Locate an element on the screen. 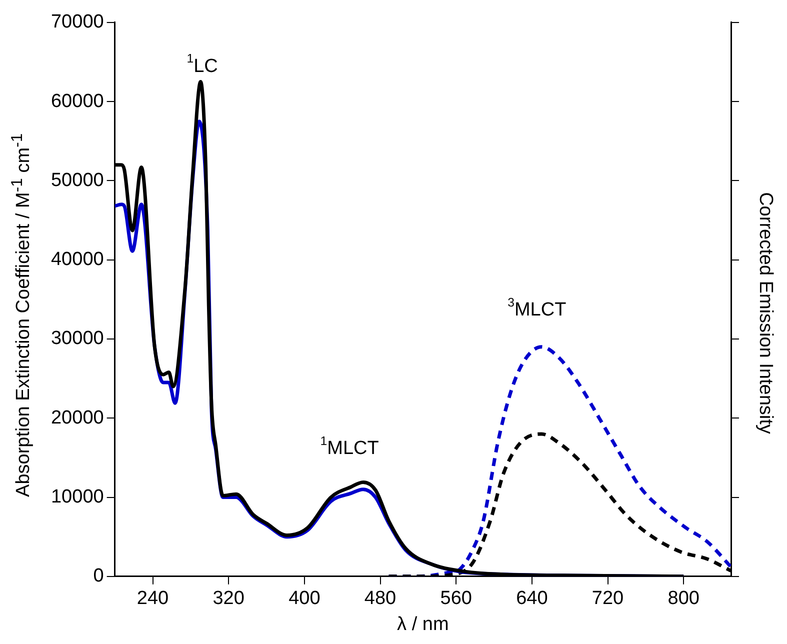 The height and width of the screenshot is (644, 787). x-tick-label: 400 is located at coordinates (304, 599).